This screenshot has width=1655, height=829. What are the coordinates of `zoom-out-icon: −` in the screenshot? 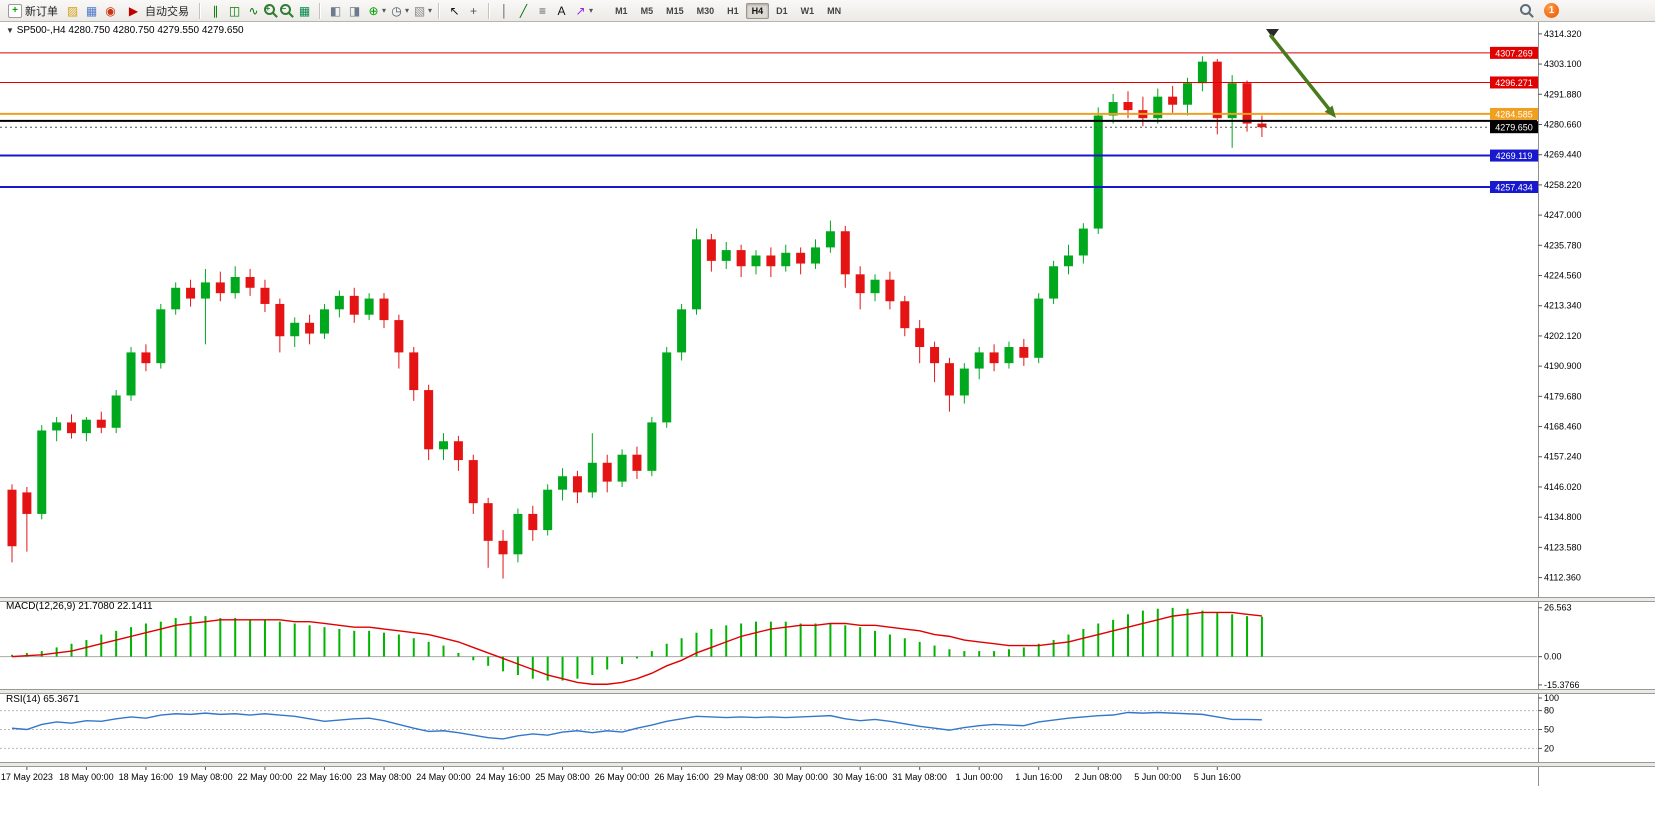 It's located at (287, 10).